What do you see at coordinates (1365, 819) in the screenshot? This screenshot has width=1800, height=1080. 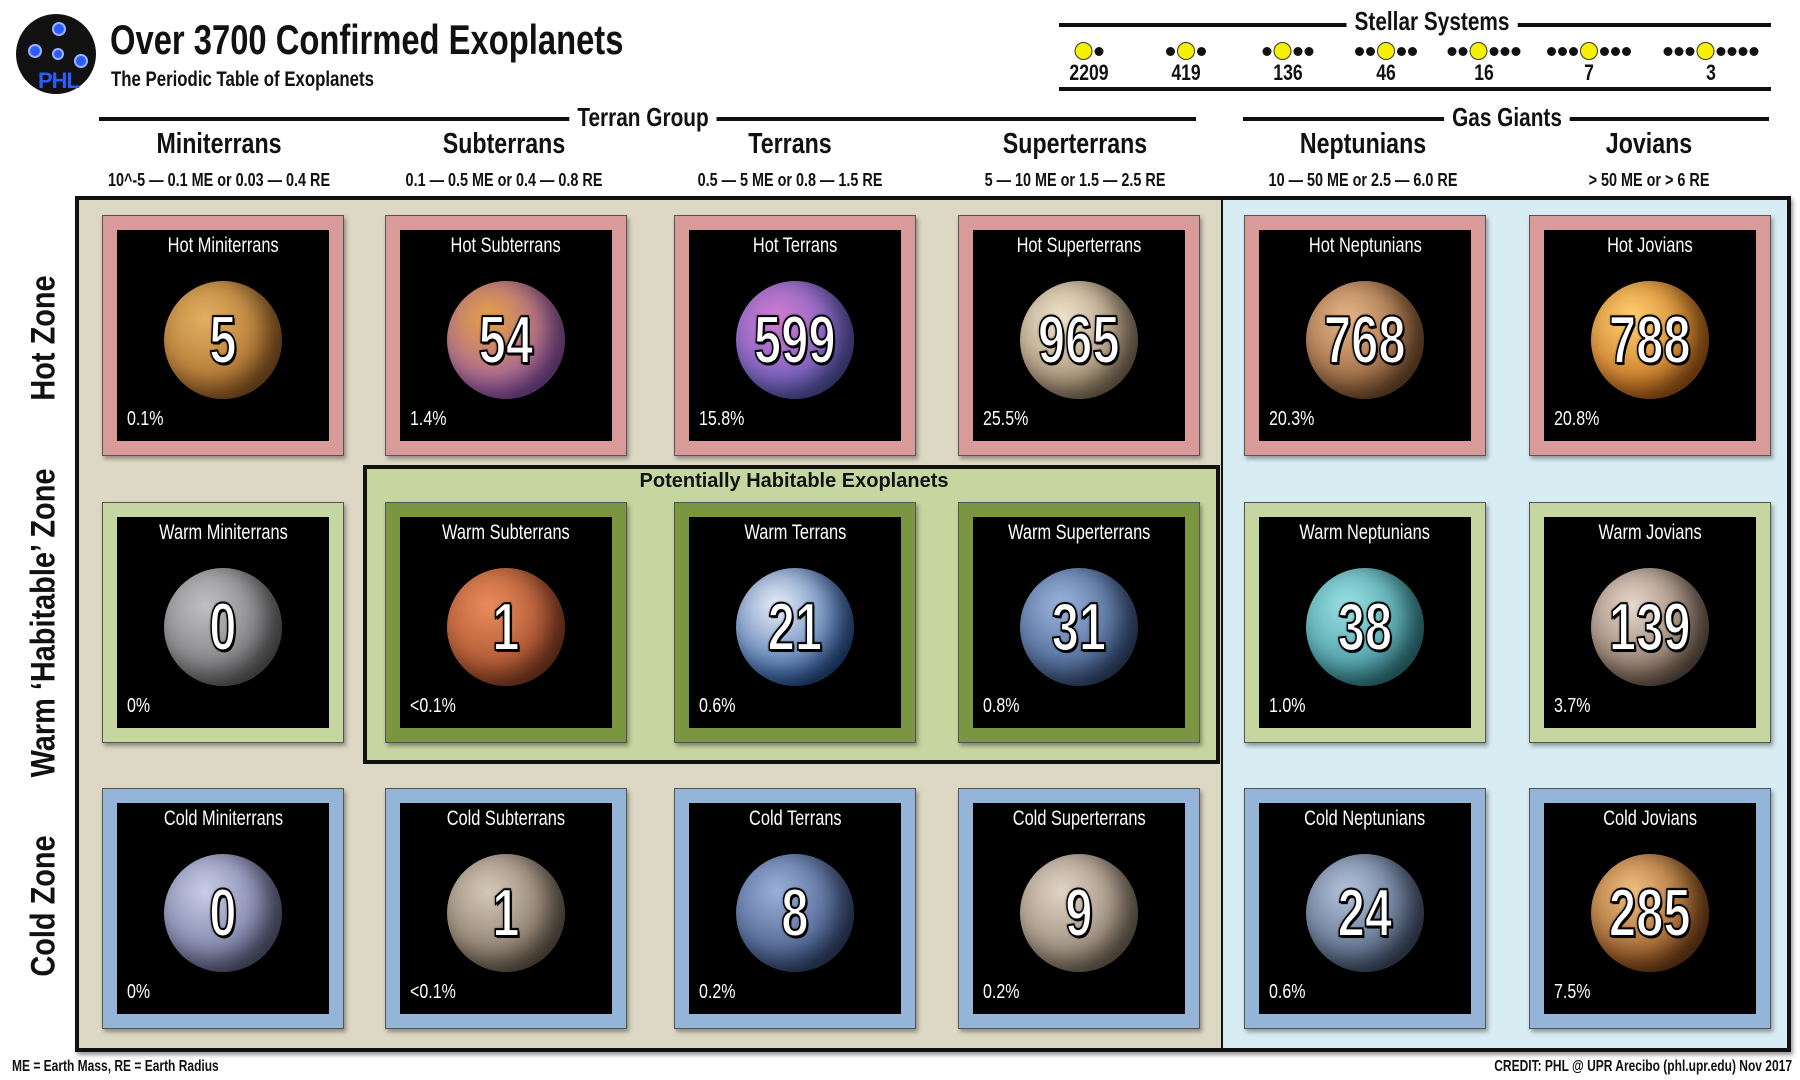 I see `cell-name: Cold Neptunians` at bounding box center [1365, 819].